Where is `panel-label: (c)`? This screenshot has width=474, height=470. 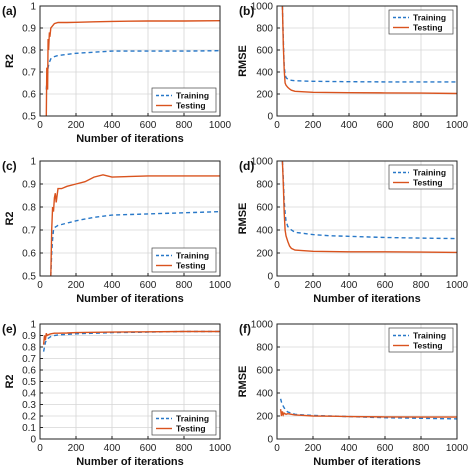 panel-label: (c) is located at coordinates (9, 166).